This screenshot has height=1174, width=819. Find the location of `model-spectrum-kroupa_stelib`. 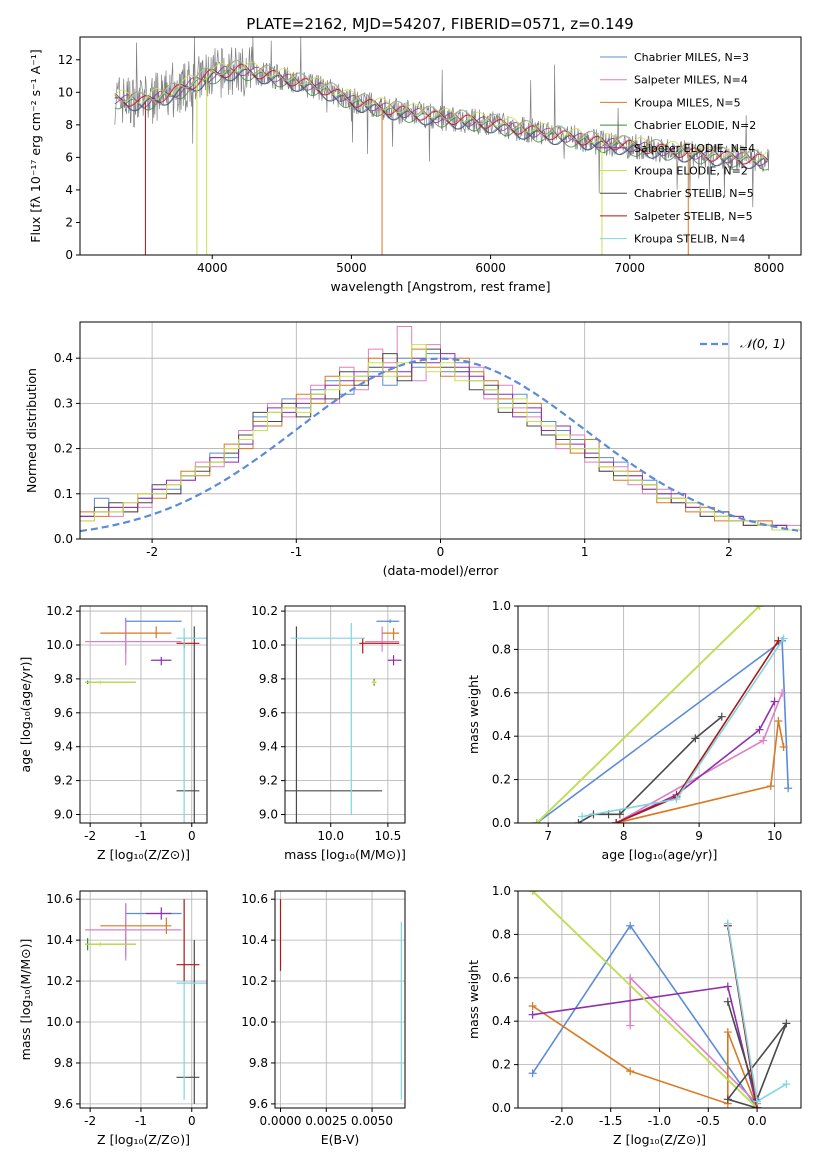

model-spectrum-kroupa_stelib is located at coordinates (441, 110).